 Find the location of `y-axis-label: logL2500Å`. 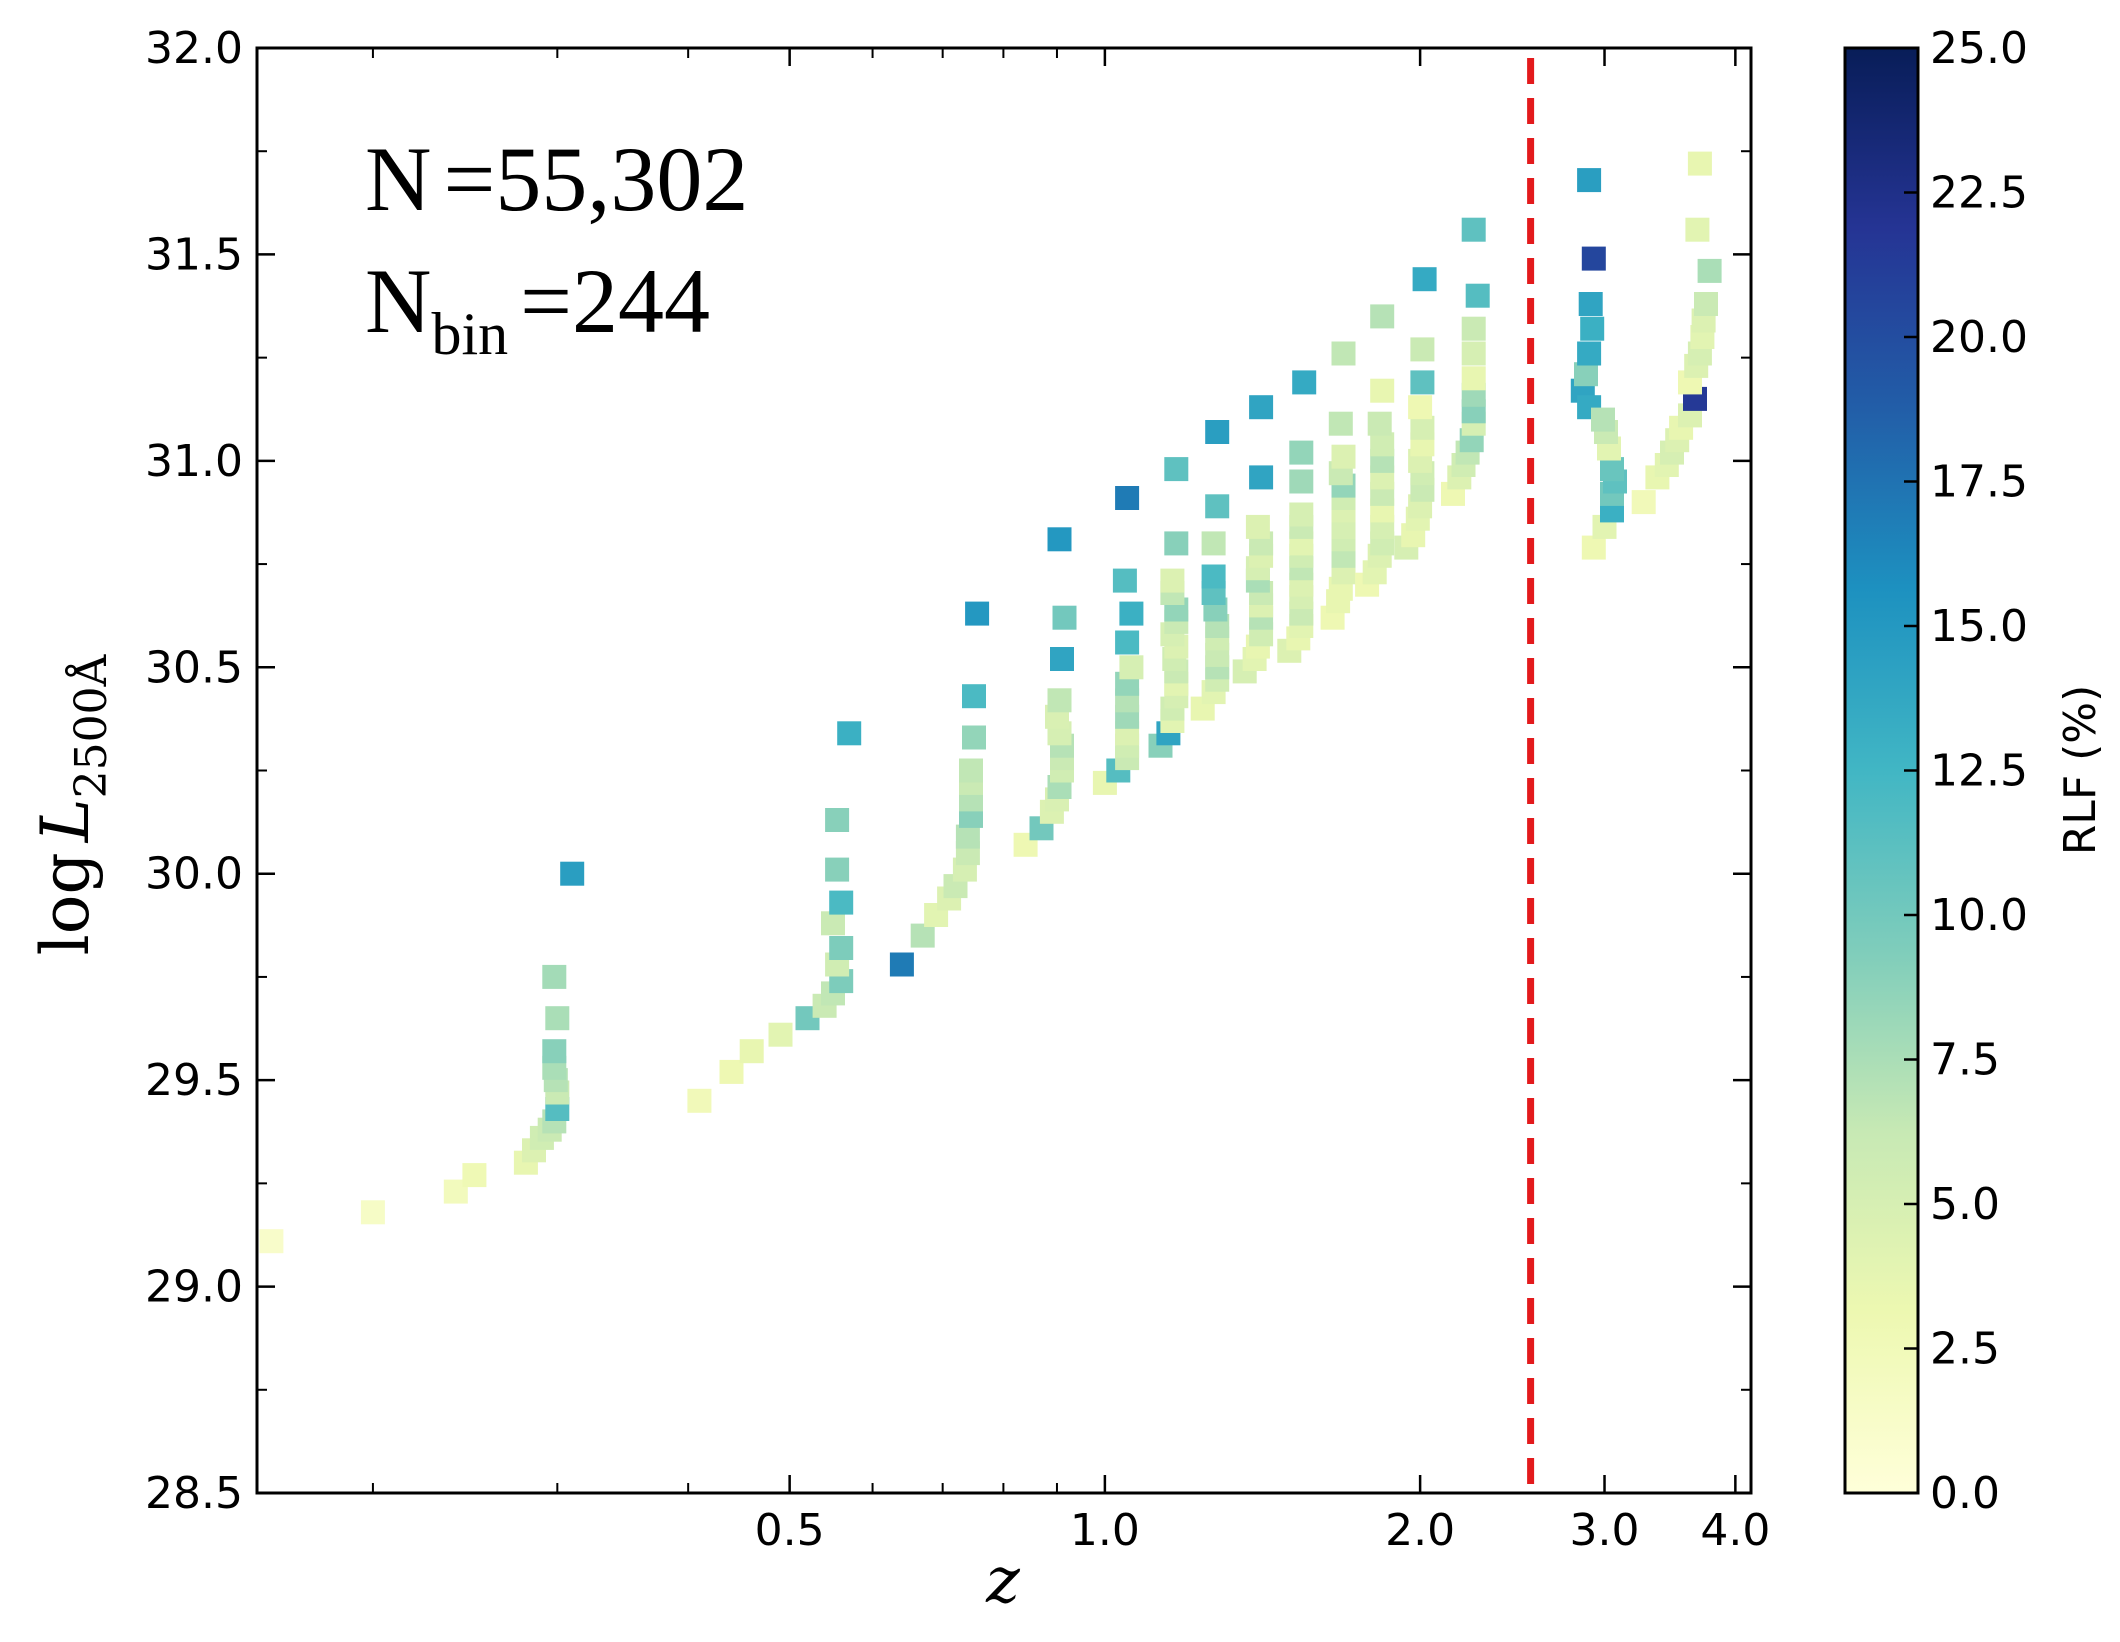

y-axis-label: logL2500Å is located at coordinates (72, 804).